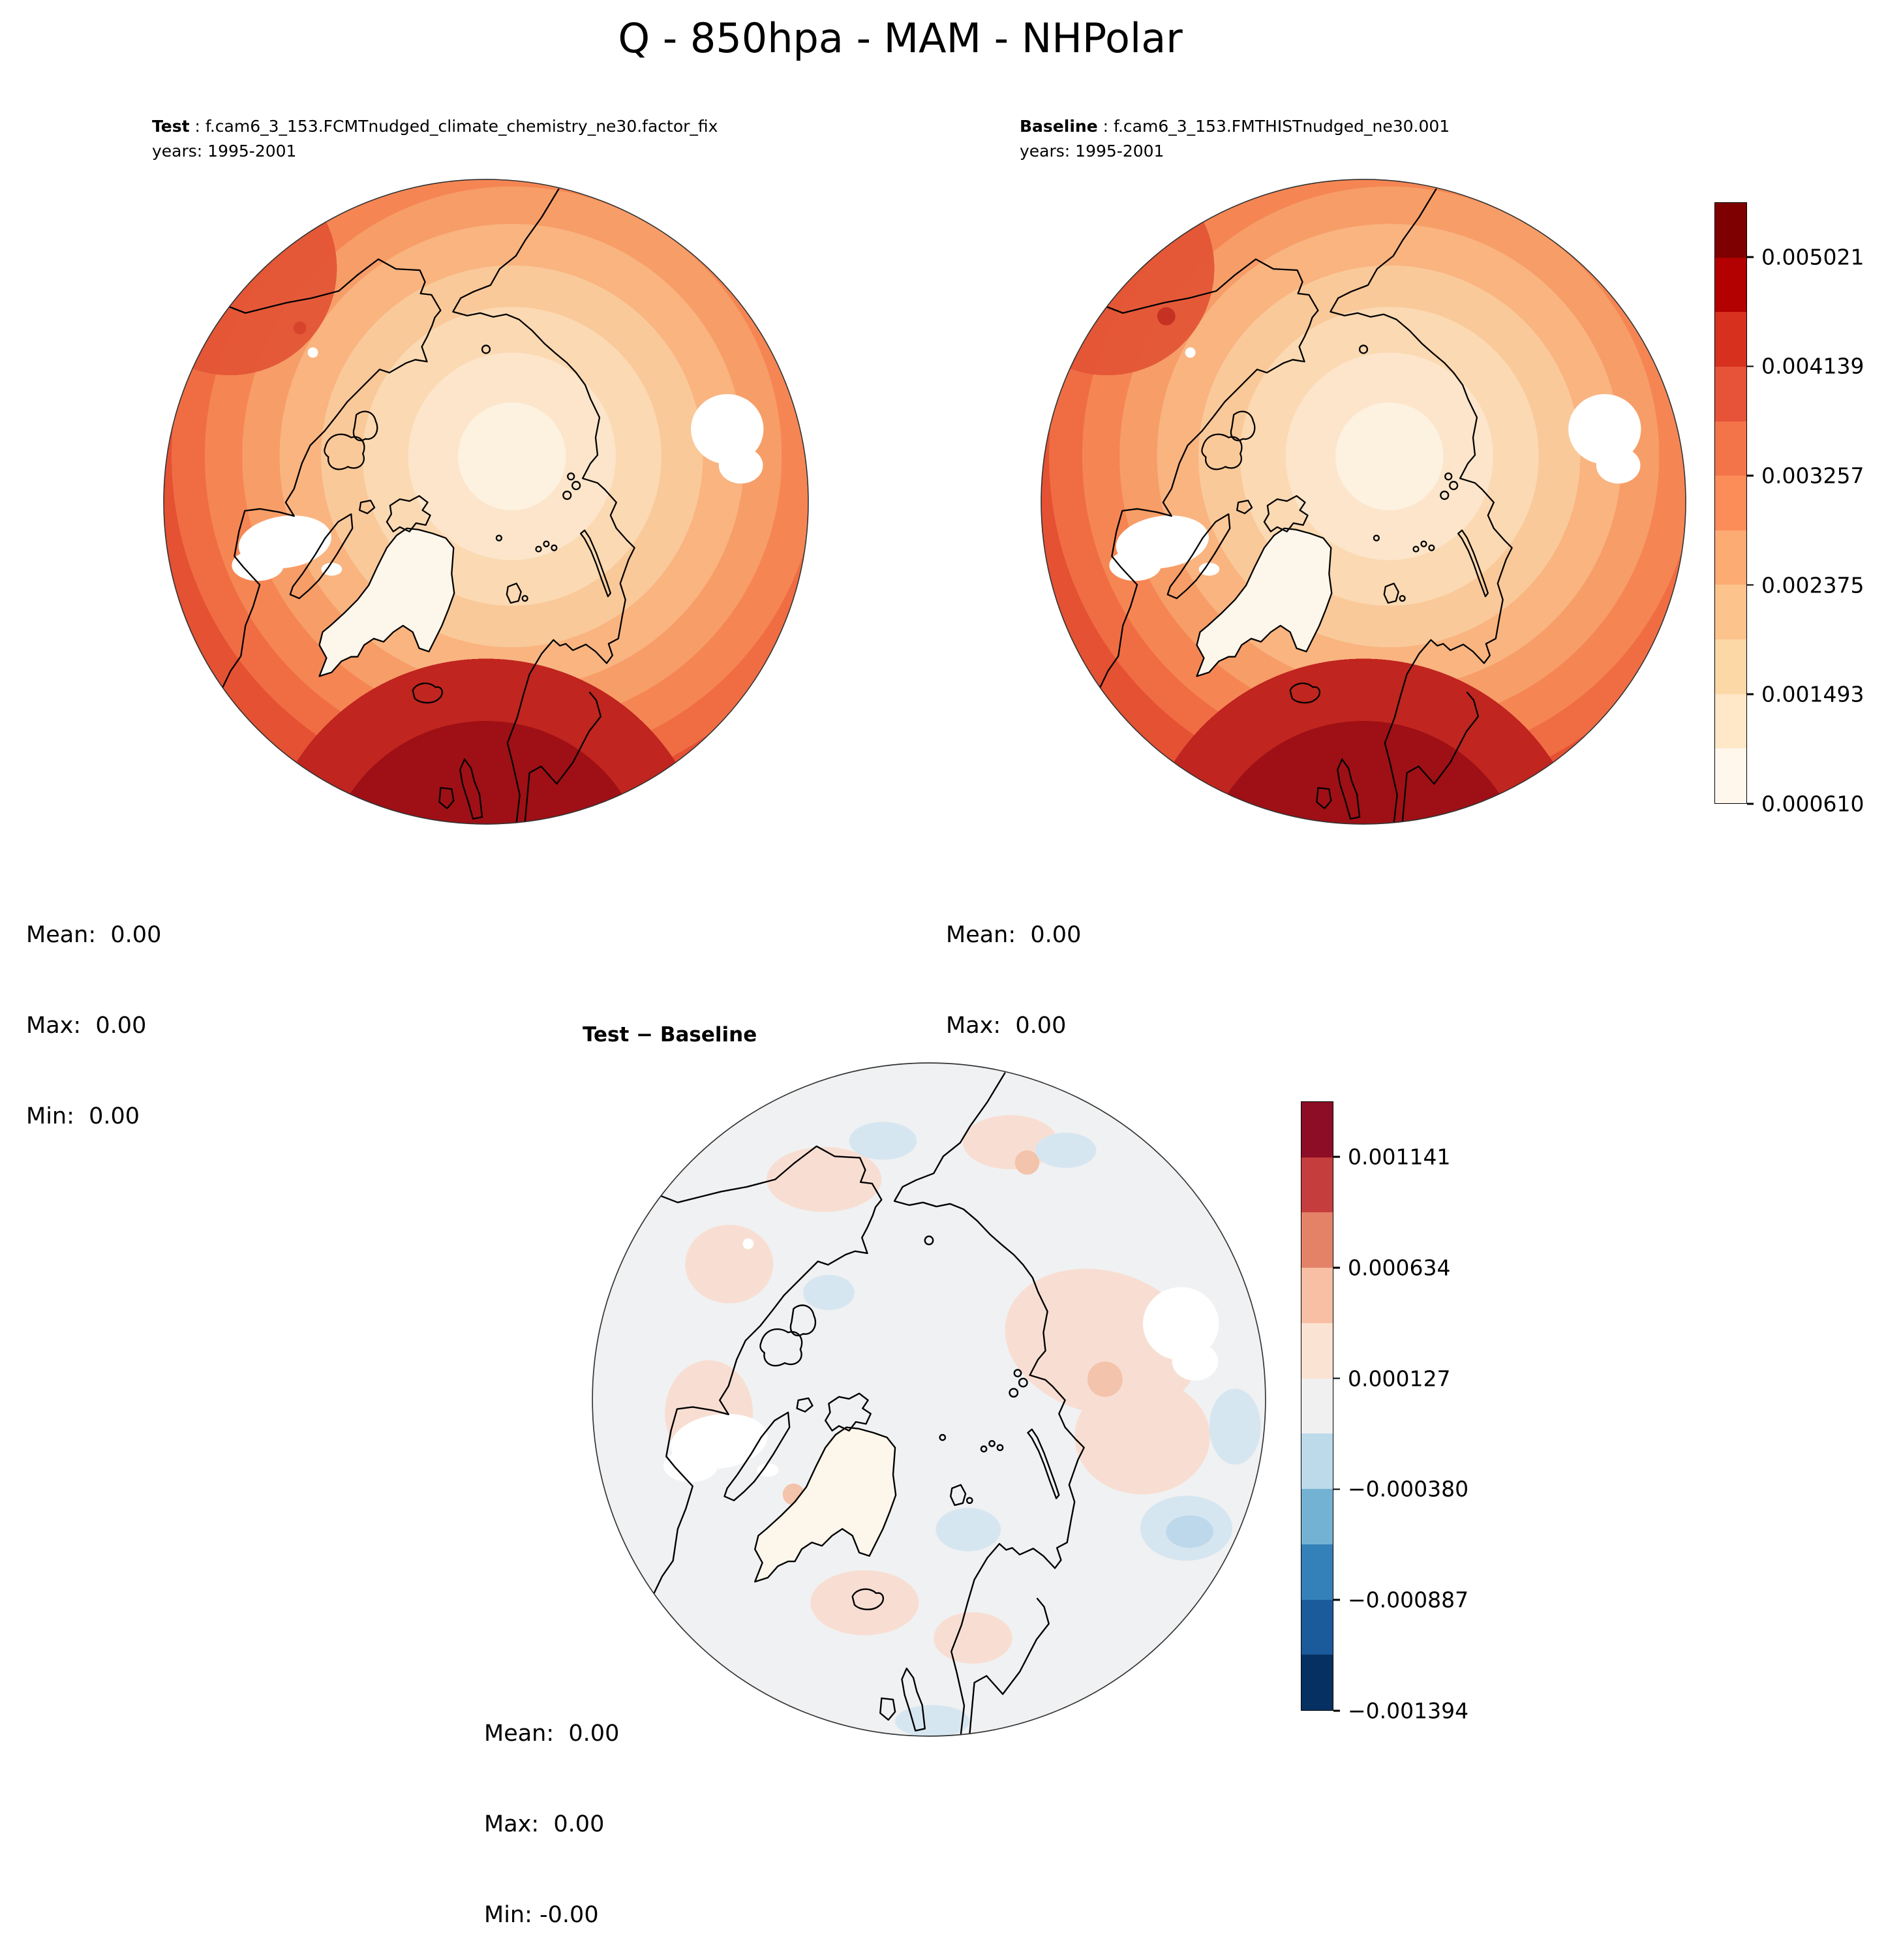 The height and width of the screenshot is (1960, 1901). Describe the element at coordinates (670, 1035) in the screenshot. I see `diff-panel-title: Test − Baseline` at that location.